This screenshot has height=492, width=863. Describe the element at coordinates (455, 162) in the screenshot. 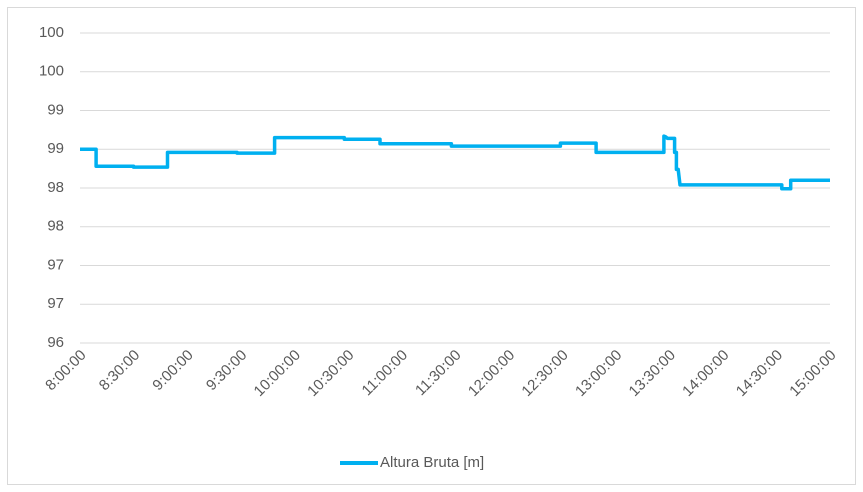

I see `line-series` at that location.